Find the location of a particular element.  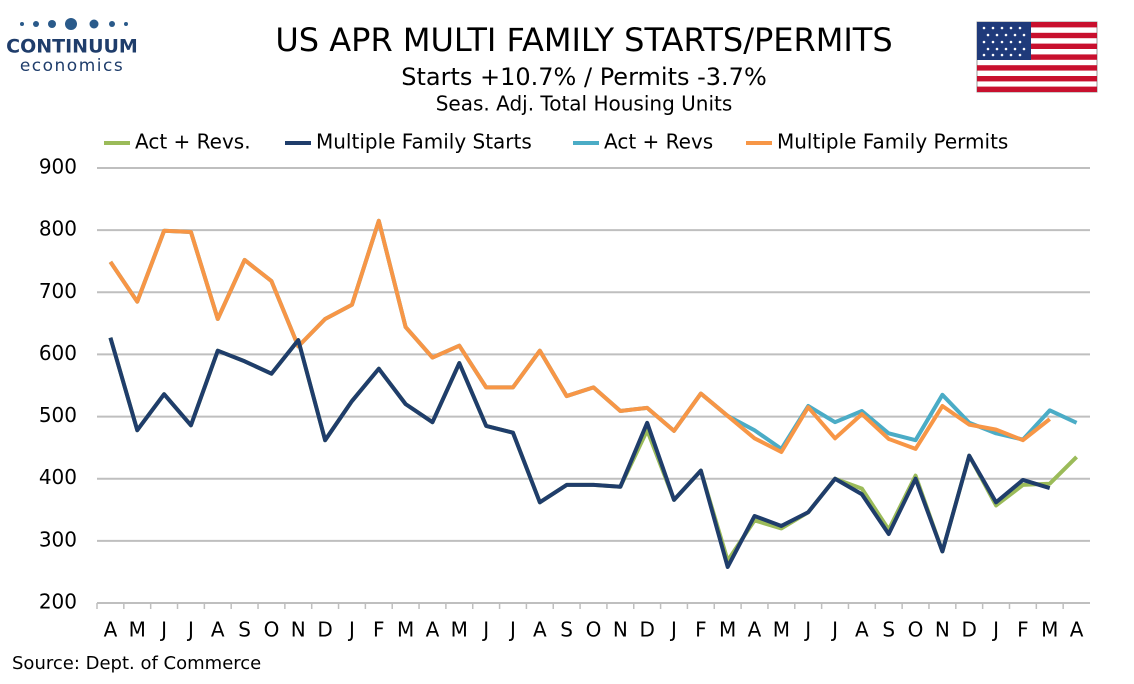

legend-label: Multiple Family Starts is located at coordinates (424, 142).